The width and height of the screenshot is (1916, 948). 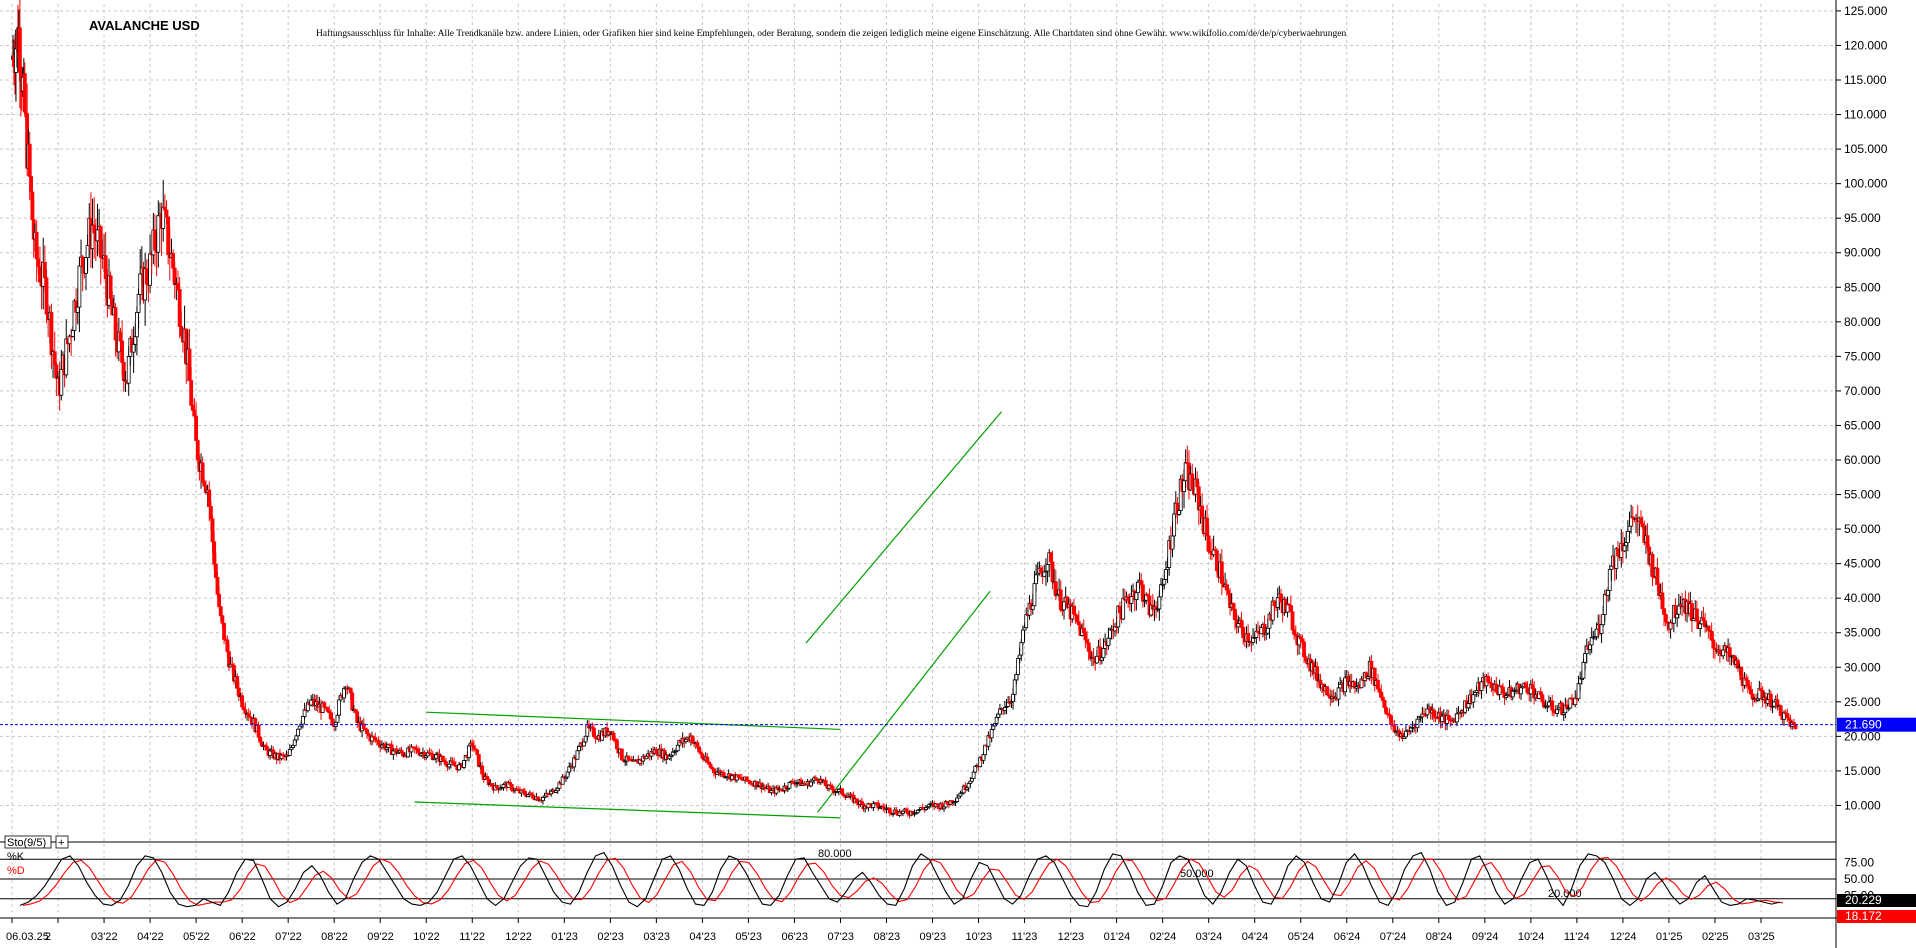 What do you see at coordinates (1862, 702) in the screenshot?
I see `price-tick-label: 25.000` at bounding box center [1862, 702].